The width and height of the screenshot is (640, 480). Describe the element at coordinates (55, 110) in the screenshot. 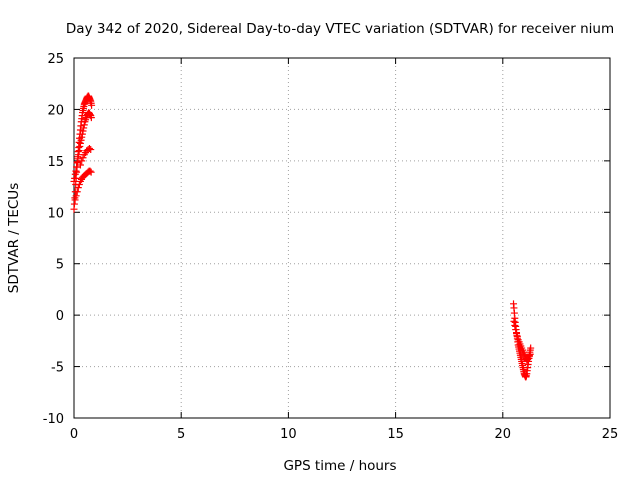

I see `y-tick-label: 20` at that location.